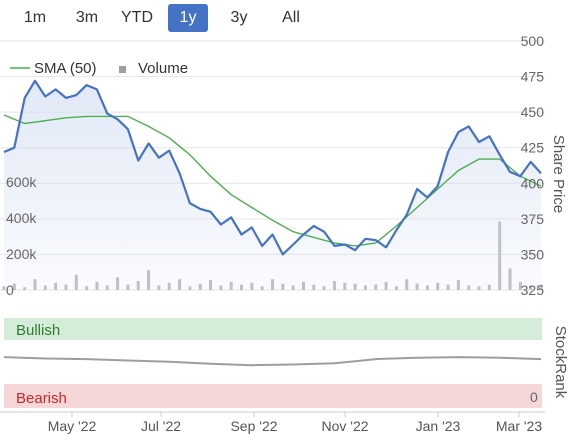 This screenshot has height=434, width=570. I want to click on x-tick-label: Jul '22, so click(161, 426).